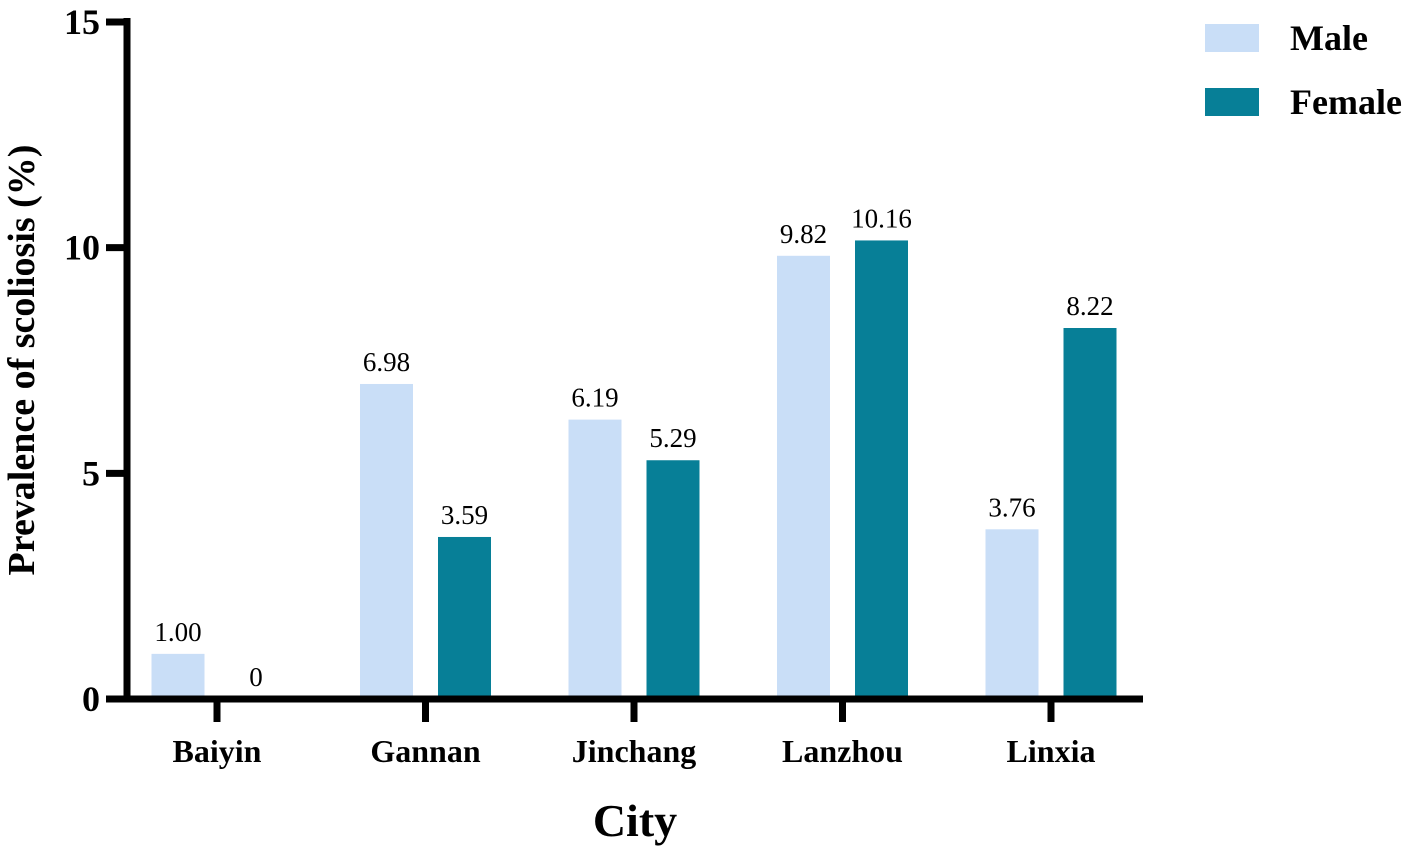 This screenshot has width=1421, height=850. What do you see at coordinates (91, 473) in the screenshot?
I see `y-tick-label: 5` at bounding box center [91, 473].